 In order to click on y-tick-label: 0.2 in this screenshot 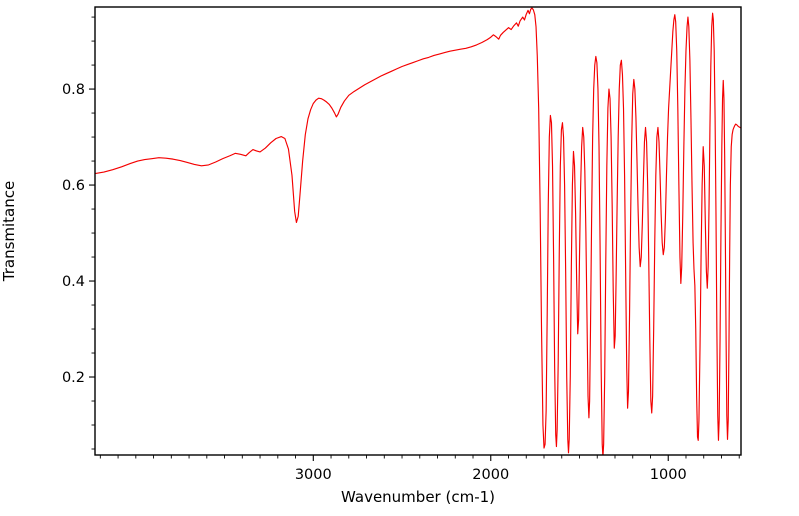, I will do `click(73, 378)`.